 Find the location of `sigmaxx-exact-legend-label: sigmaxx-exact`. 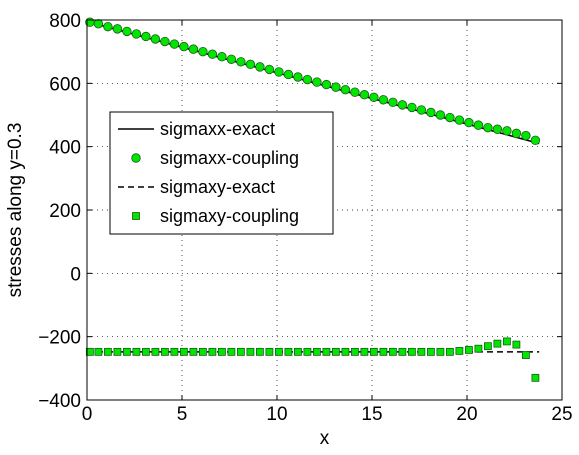

sigmaxx-exact-legend-label: sigmaxx-exact is located at coordinates (217, 129).